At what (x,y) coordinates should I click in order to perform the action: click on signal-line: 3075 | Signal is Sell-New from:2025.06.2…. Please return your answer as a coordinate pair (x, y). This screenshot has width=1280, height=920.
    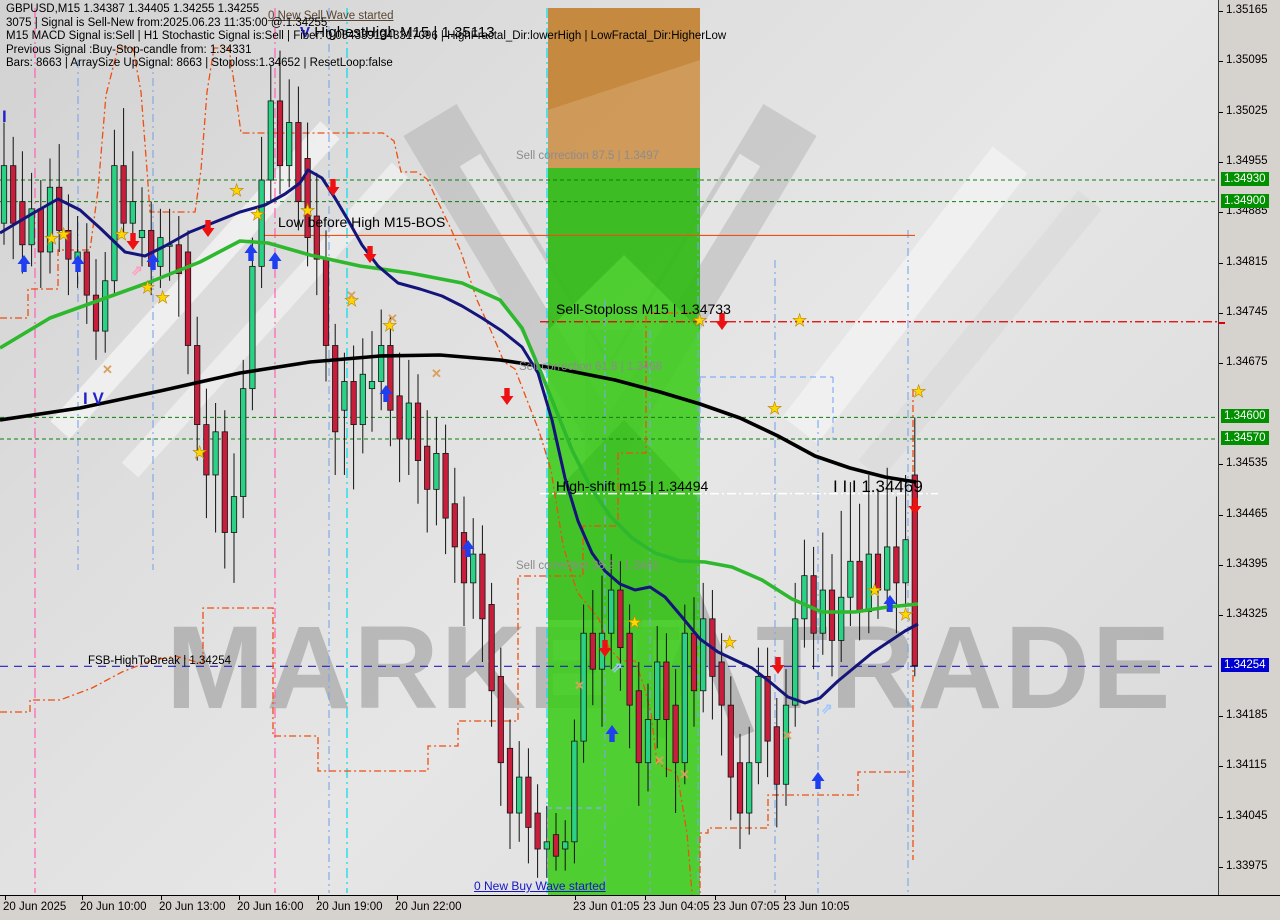
    Looking at the image, I should click on (167, 22).